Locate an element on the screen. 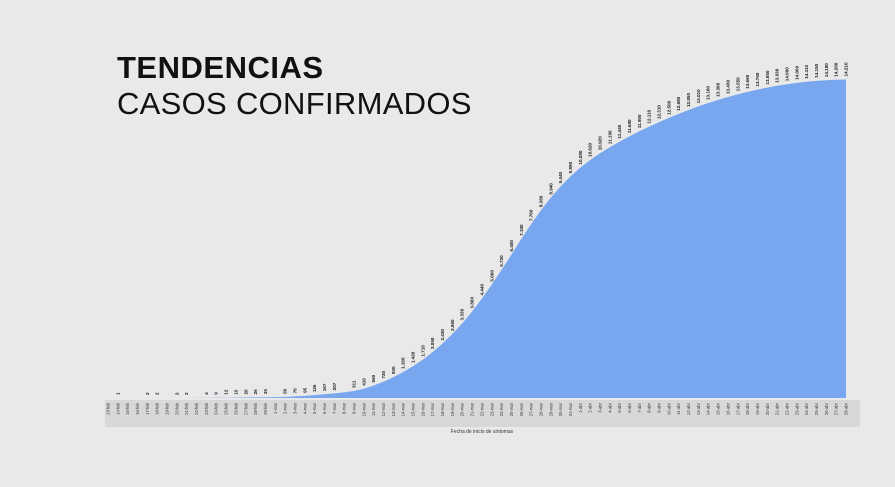 The width and height of the screenshot is (895, 487). x-tick-label: 6-mar is located at coordinates (324, 408).